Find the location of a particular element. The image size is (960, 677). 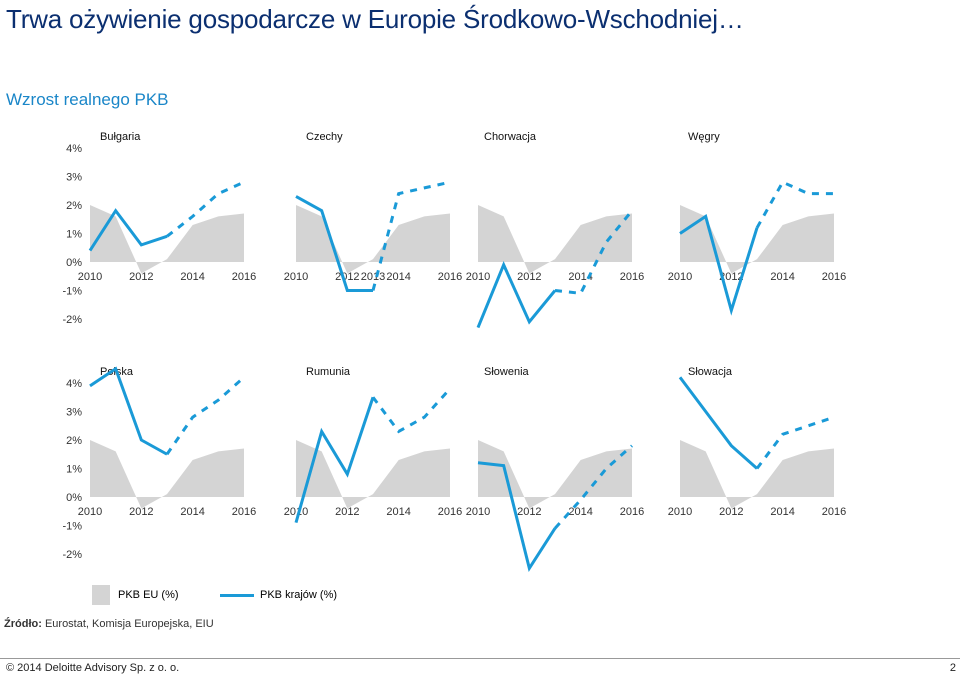

panel-title: Rumunia is located at coordinates (328, 372).